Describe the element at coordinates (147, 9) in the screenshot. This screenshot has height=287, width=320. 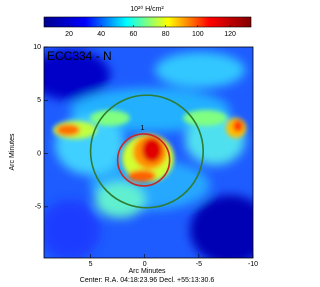
I see `colorbar-label: 10²⁰ H/cm²` at that location.